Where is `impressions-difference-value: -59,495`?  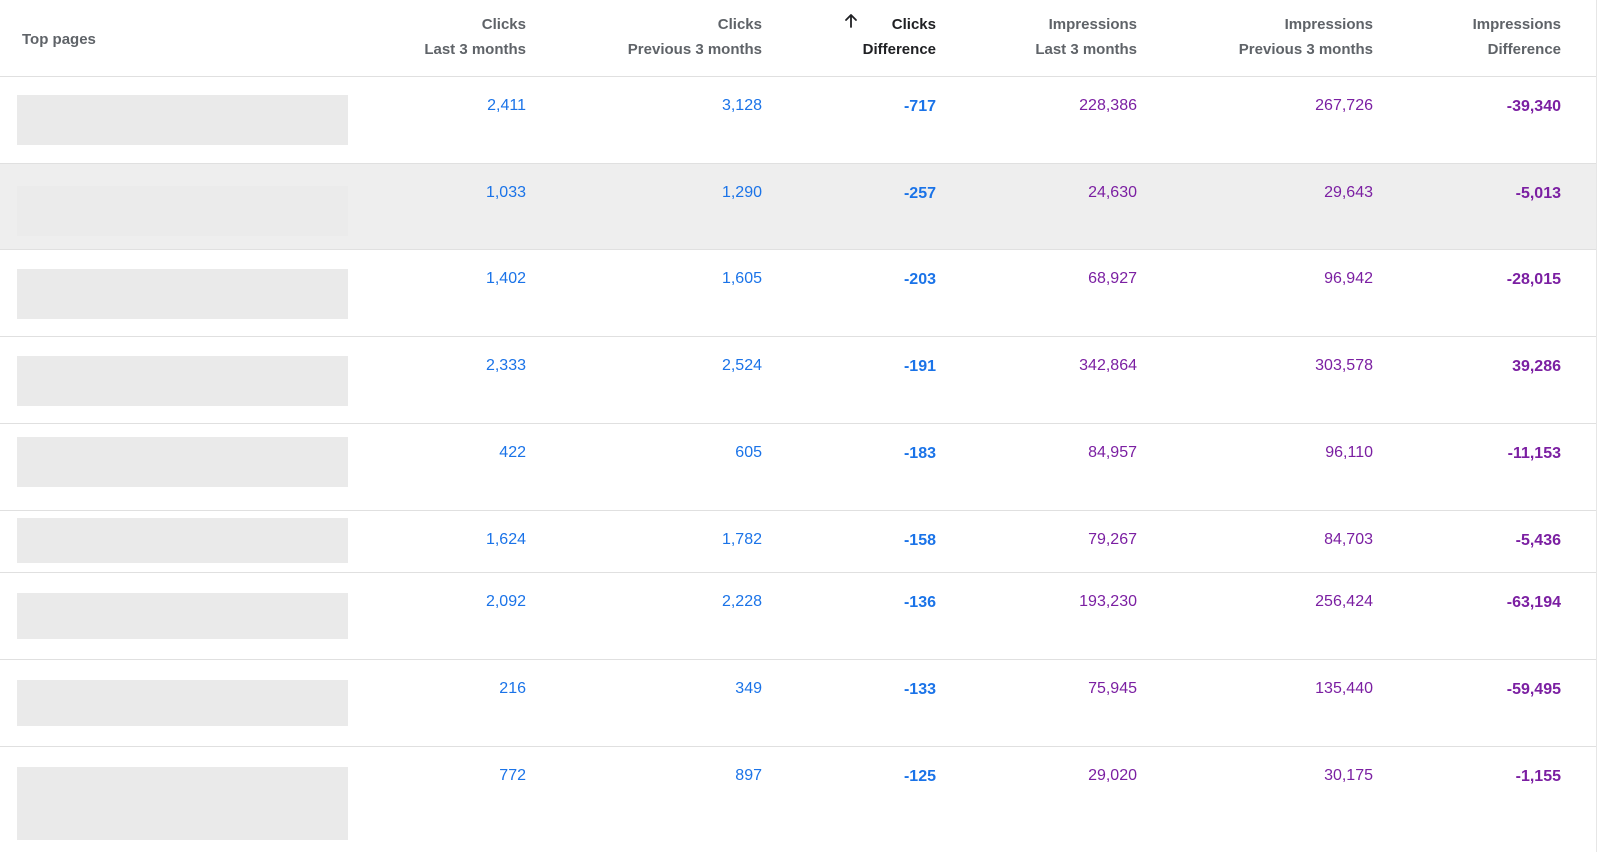 impressions-difference-value: -59,495 is located at coordinates (1533, 689).